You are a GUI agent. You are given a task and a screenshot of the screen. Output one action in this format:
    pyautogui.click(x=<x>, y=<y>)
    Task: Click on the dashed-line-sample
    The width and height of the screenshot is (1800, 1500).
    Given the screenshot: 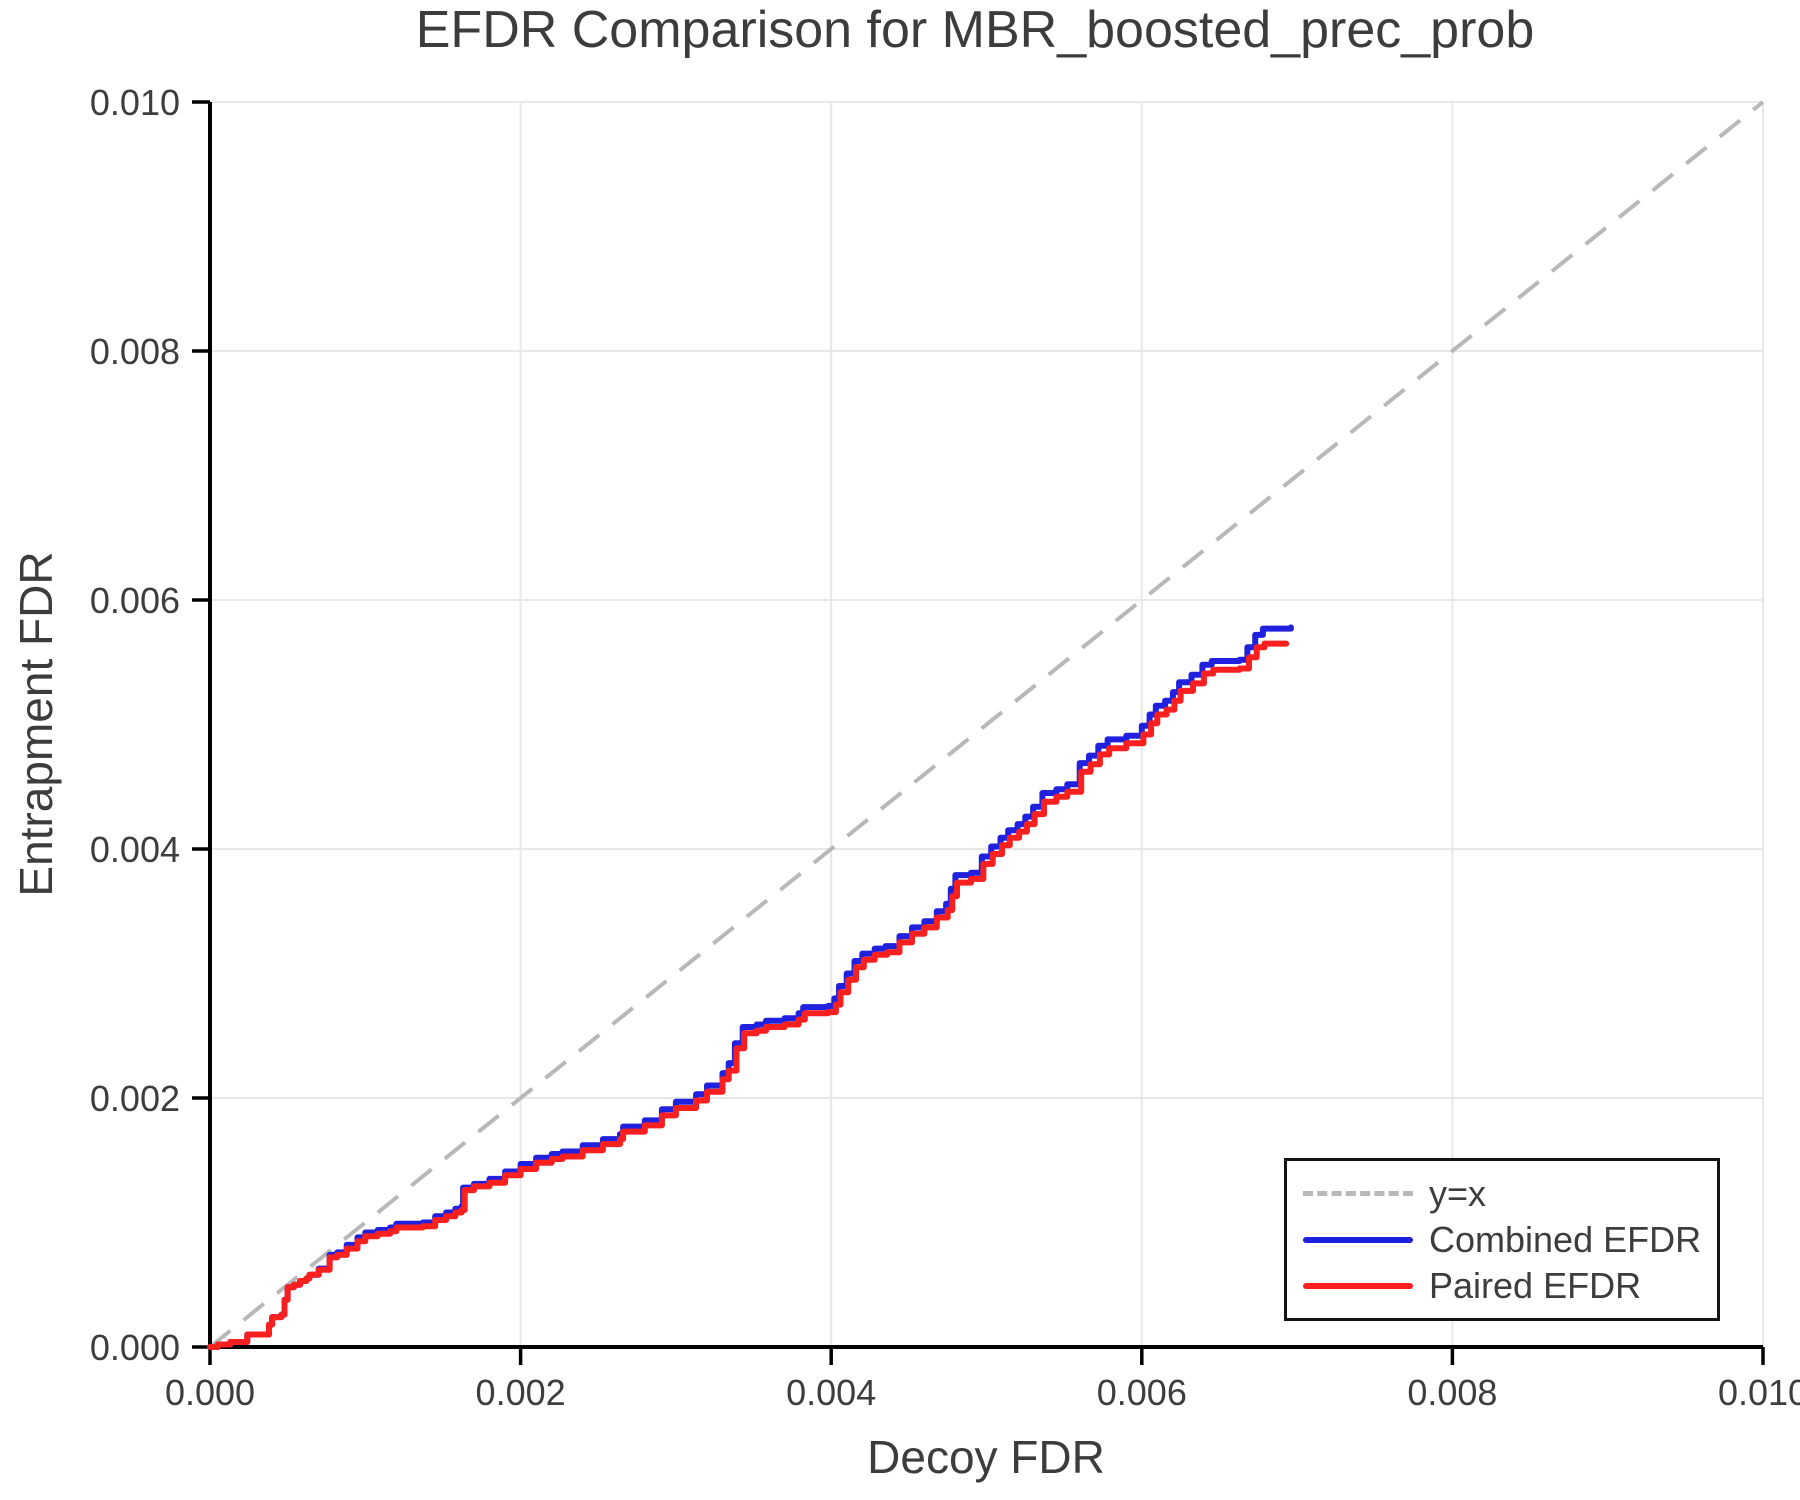 What is the action you would take?
    pyautogui.click(x=1358, y=1193)
    